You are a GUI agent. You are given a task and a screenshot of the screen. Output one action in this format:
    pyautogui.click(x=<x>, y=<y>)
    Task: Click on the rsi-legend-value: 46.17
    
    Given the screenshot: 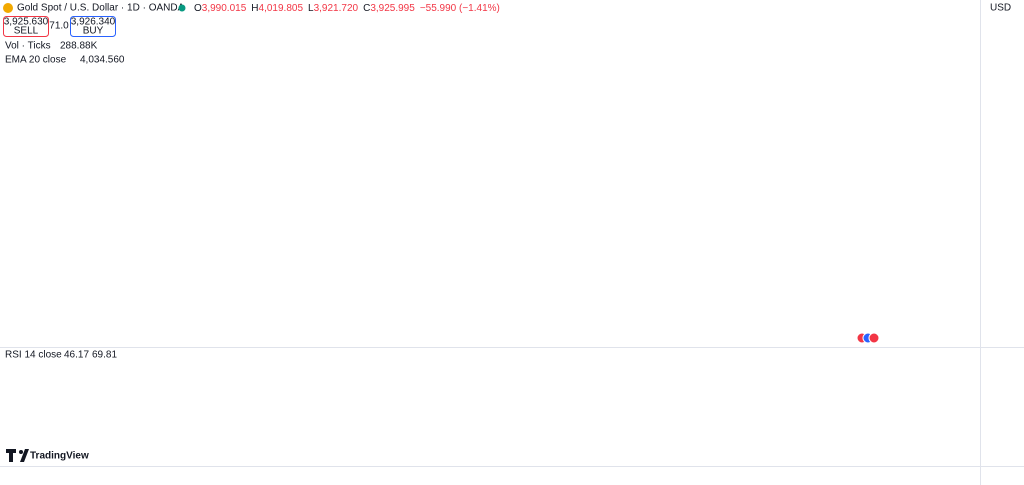 What is the action you would take?
    pyautogui.click(x=76, y=355)
    